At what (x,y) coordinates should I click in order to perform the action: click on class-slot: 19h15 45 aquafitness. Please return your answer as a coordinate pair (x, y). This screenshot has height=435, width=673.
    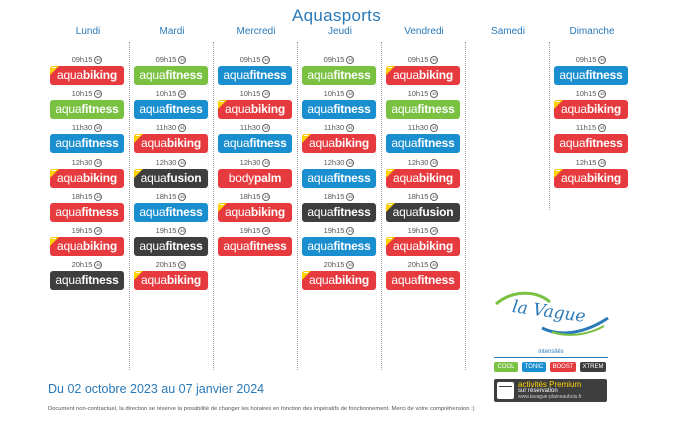
    Looking at the image, I should click on (339, 241).